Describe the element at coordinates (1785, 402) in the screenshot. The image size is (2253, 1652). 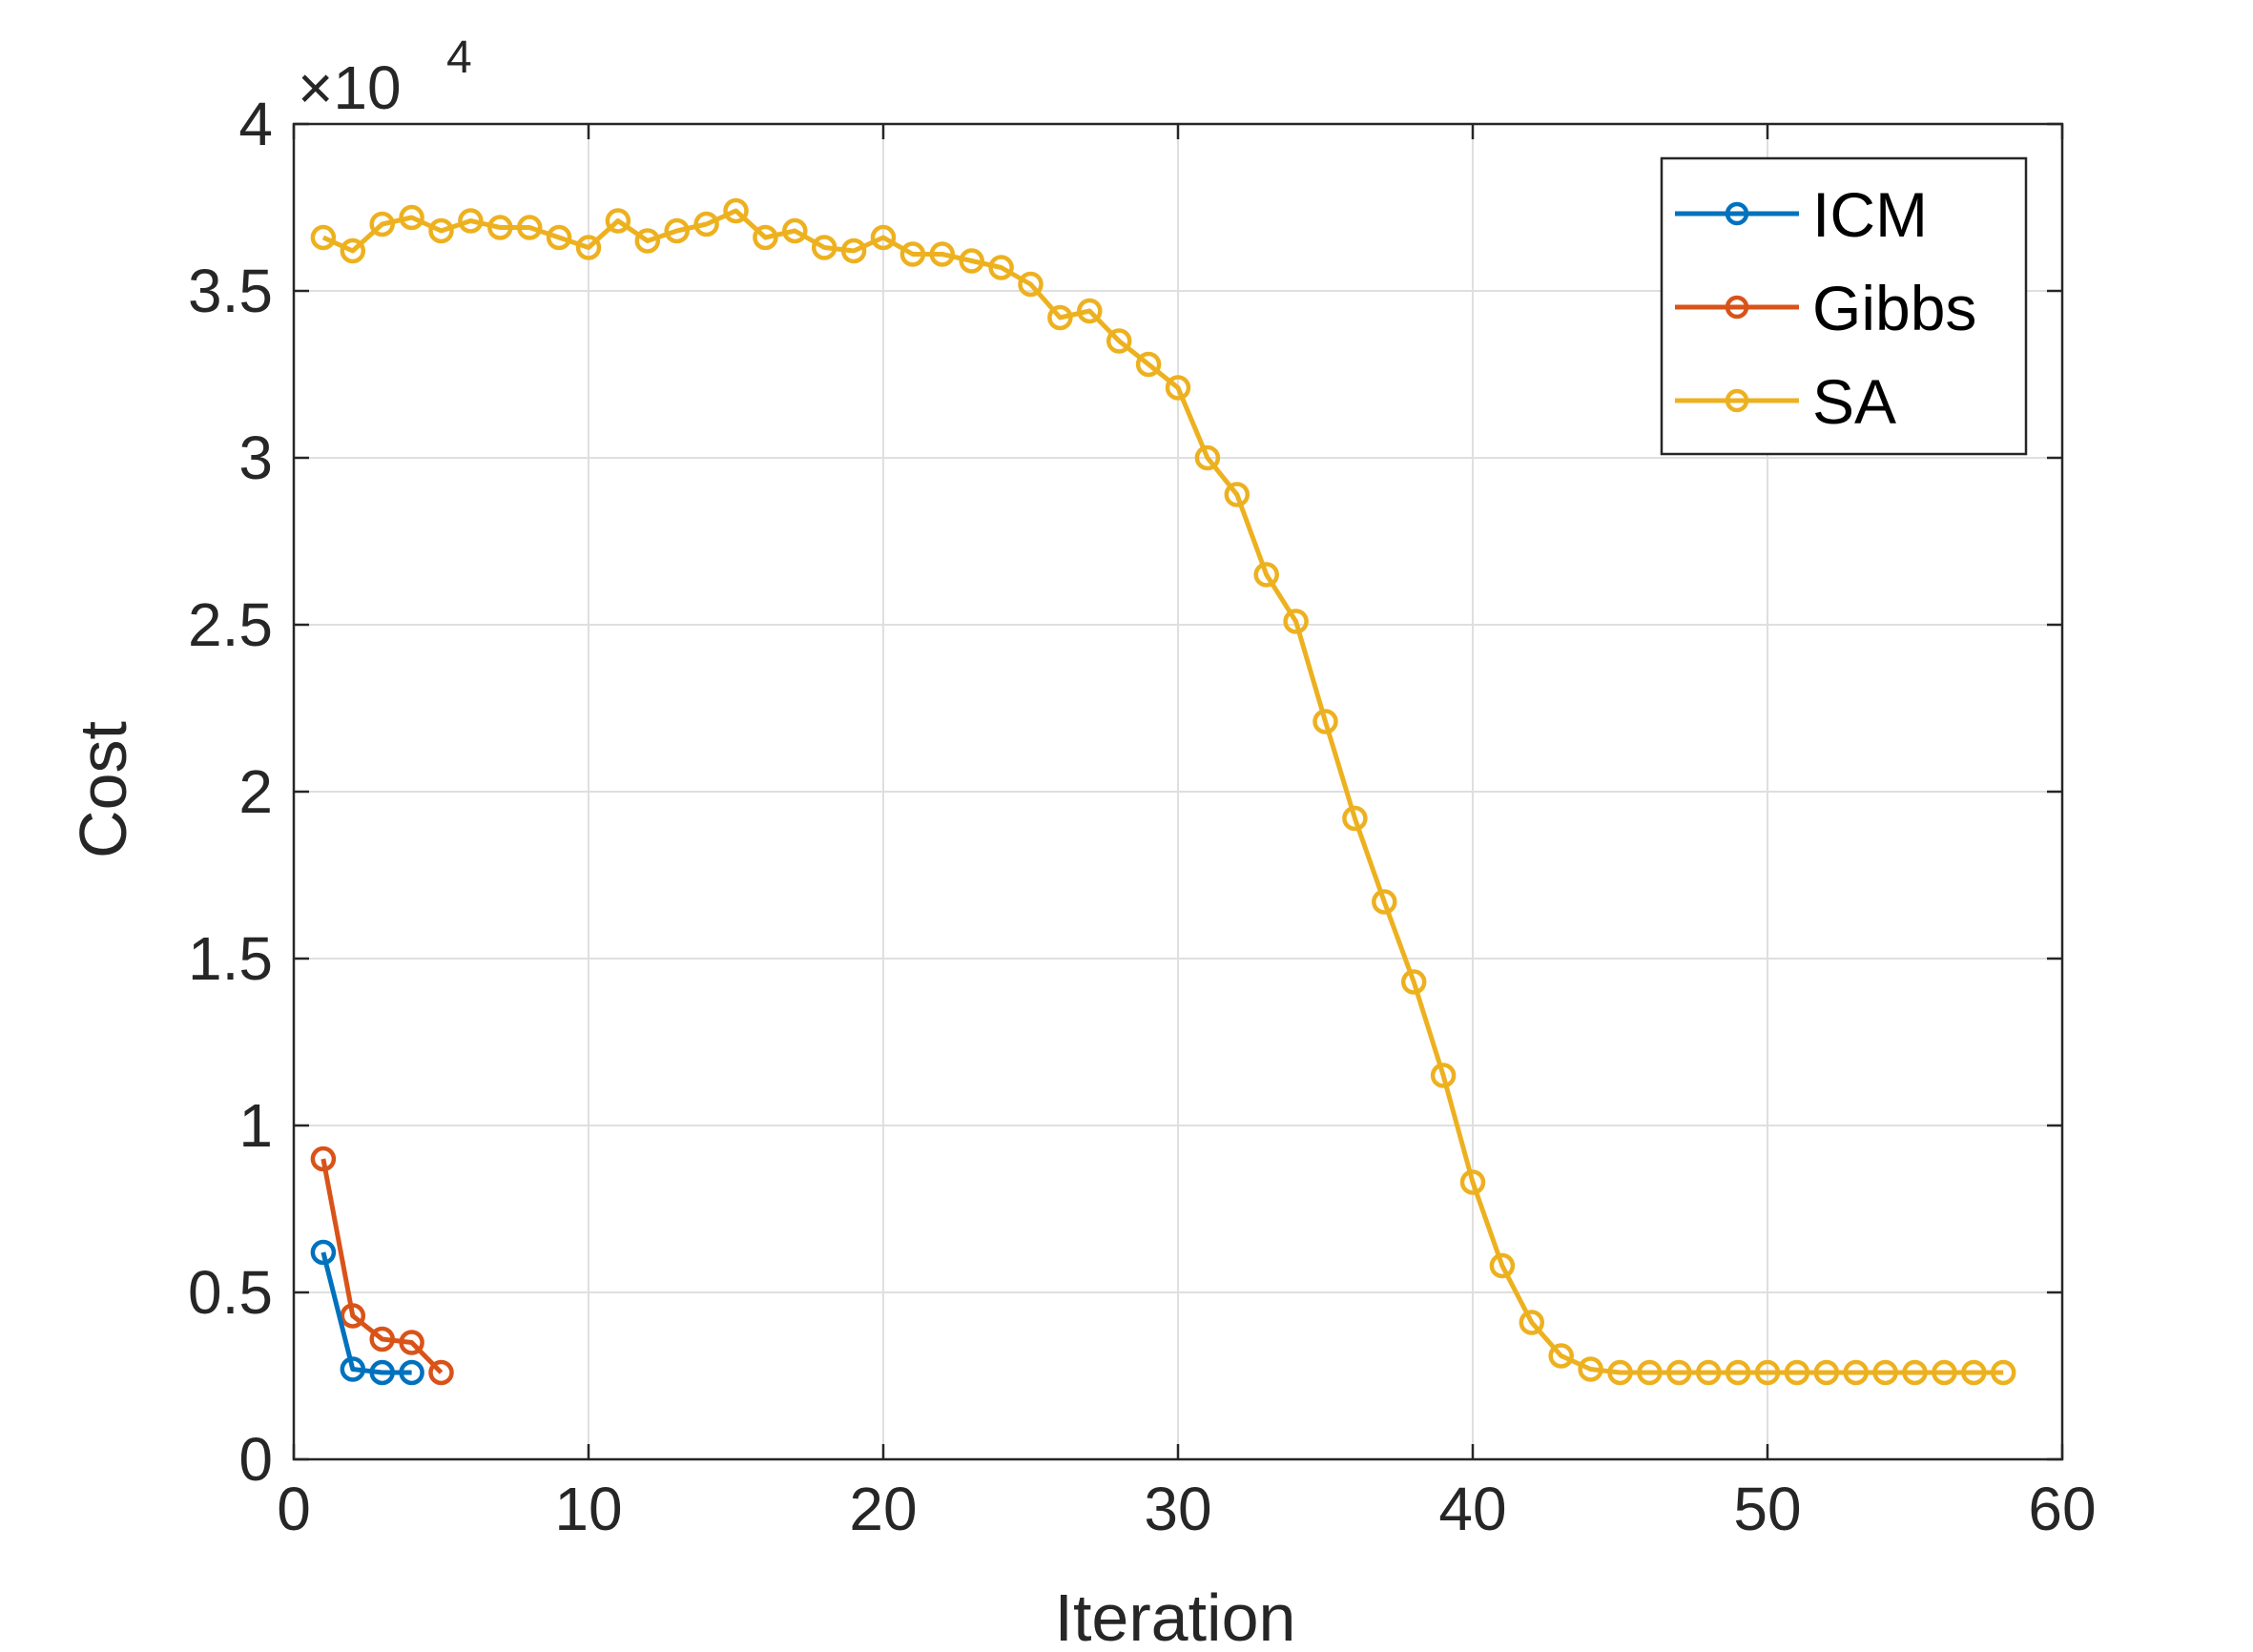
I see `legend-item-sa: SA` at that location.